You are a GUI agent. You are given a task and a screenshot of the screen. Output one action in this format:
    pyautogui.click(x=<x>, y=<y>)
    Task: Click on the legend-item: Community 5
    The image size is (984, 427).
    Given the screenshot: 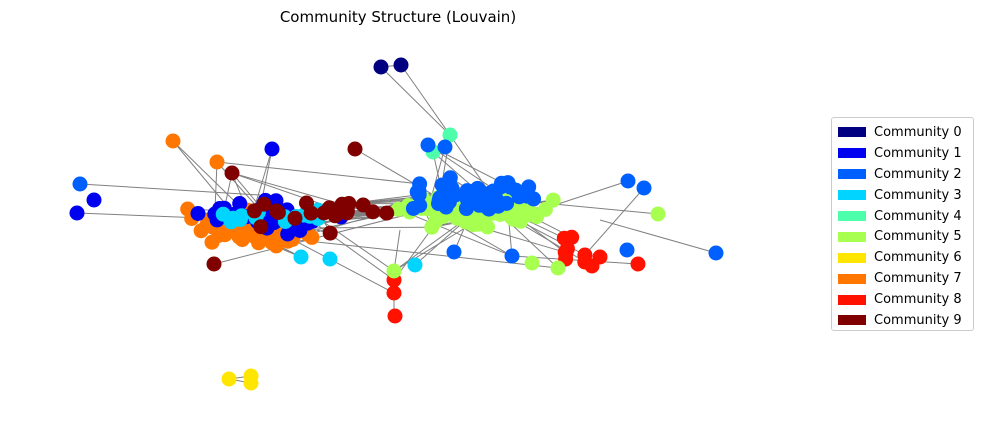 What is the action you would take?
    pyautogui.click(x=902, y=236)
    